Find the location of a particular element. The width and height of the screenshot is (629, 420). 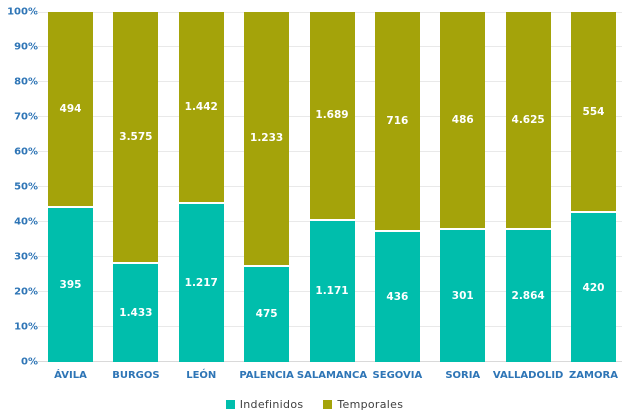

bar-segment-temporales-zamora: 554 is located at coordinates (593, 112).